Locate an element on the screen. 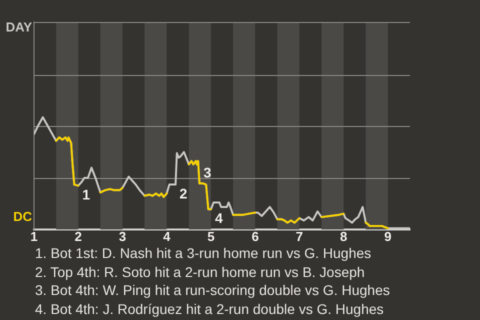 This screenshot has width=480, height=320. text: DC is located at coordinates (23, 216).